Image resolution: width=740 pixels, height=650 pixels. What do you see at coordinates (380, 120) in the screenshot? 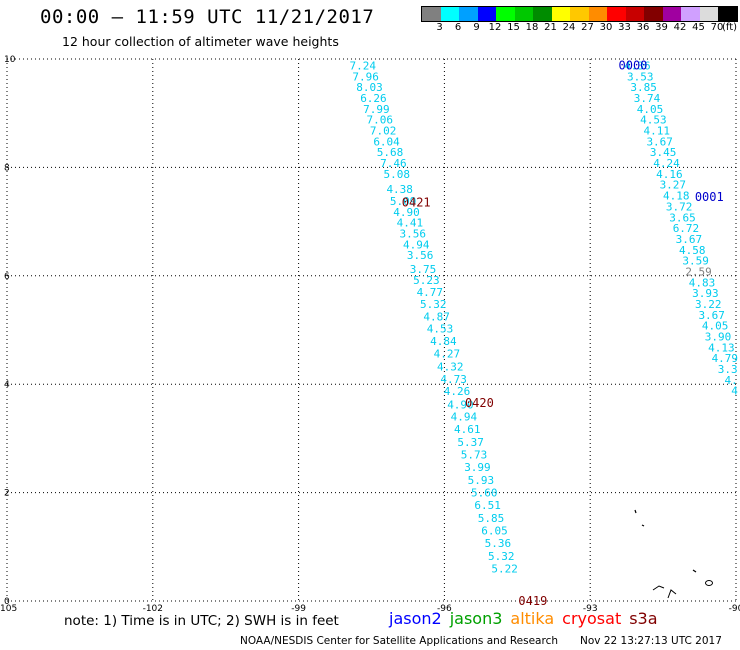
I see `wave-height-label: 7.06` at bounding box center [380, 120].